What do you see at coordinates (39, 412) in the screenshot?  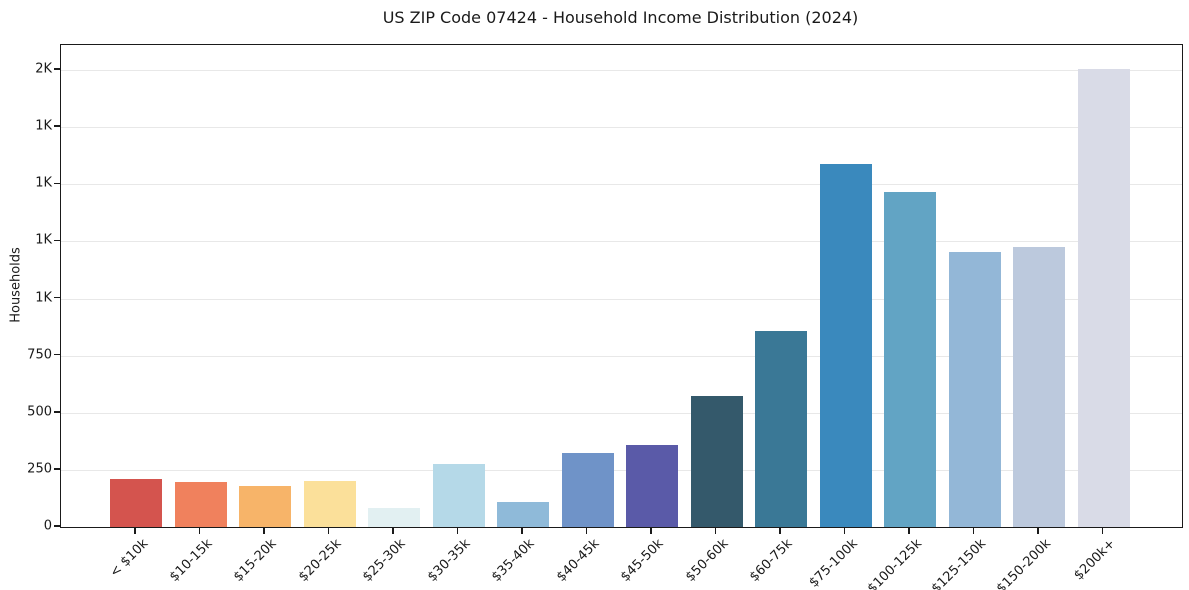 I see `y-tick-label: 500` at bounding box center [39, 412].